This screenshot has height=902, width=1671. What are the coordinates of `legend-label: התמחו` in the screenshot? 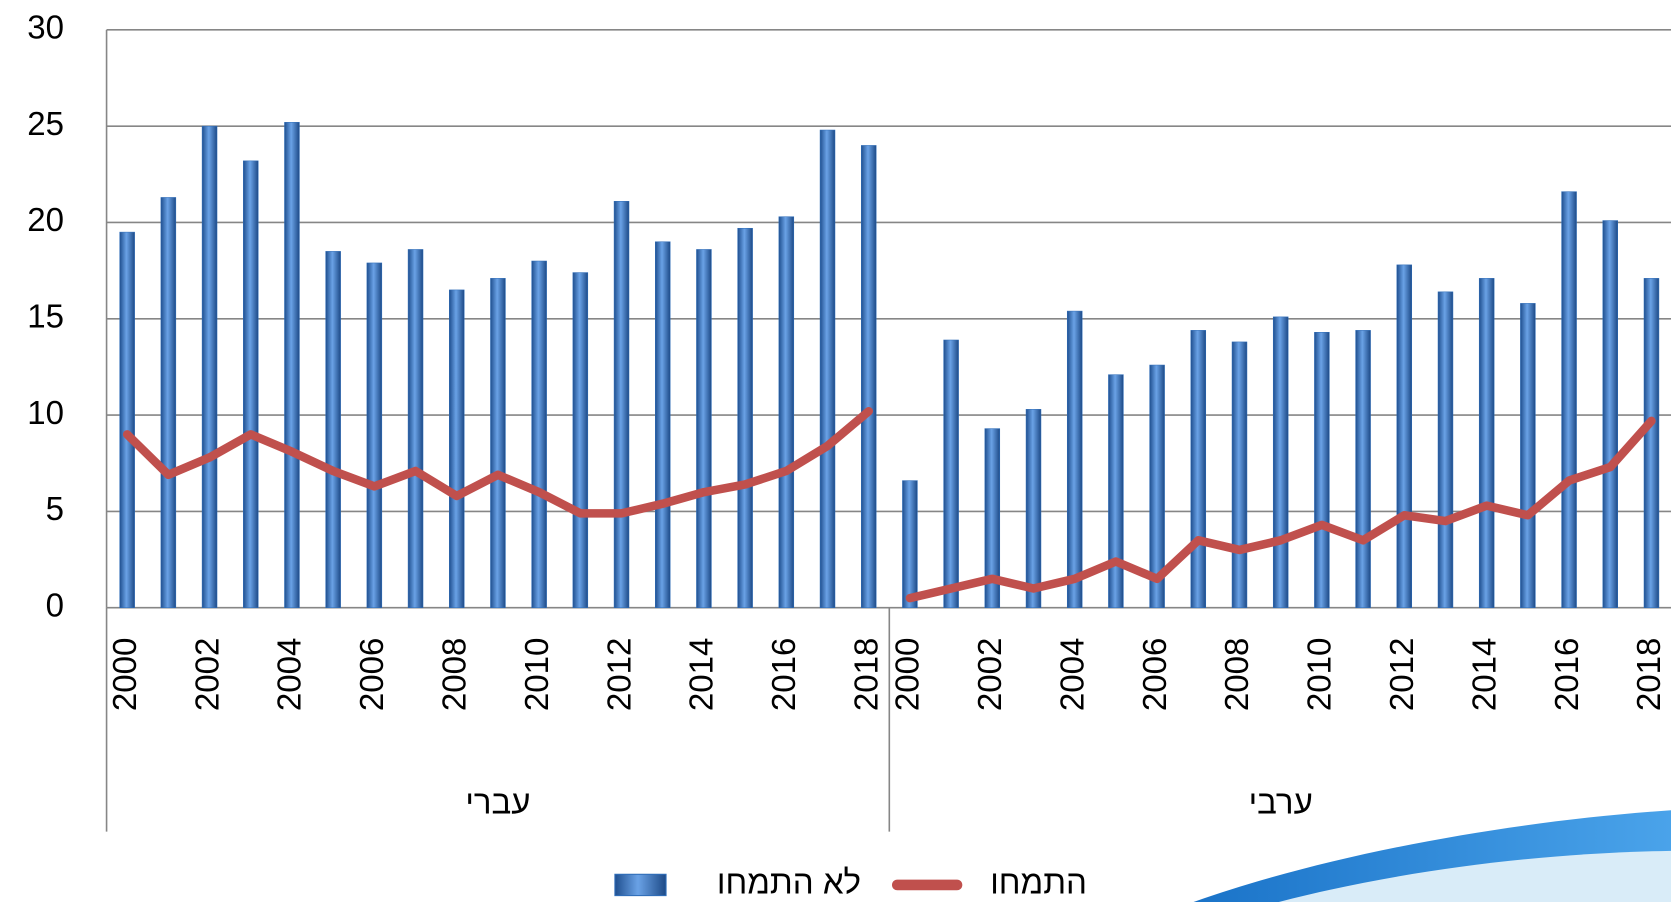 It's located at (1038, 883).